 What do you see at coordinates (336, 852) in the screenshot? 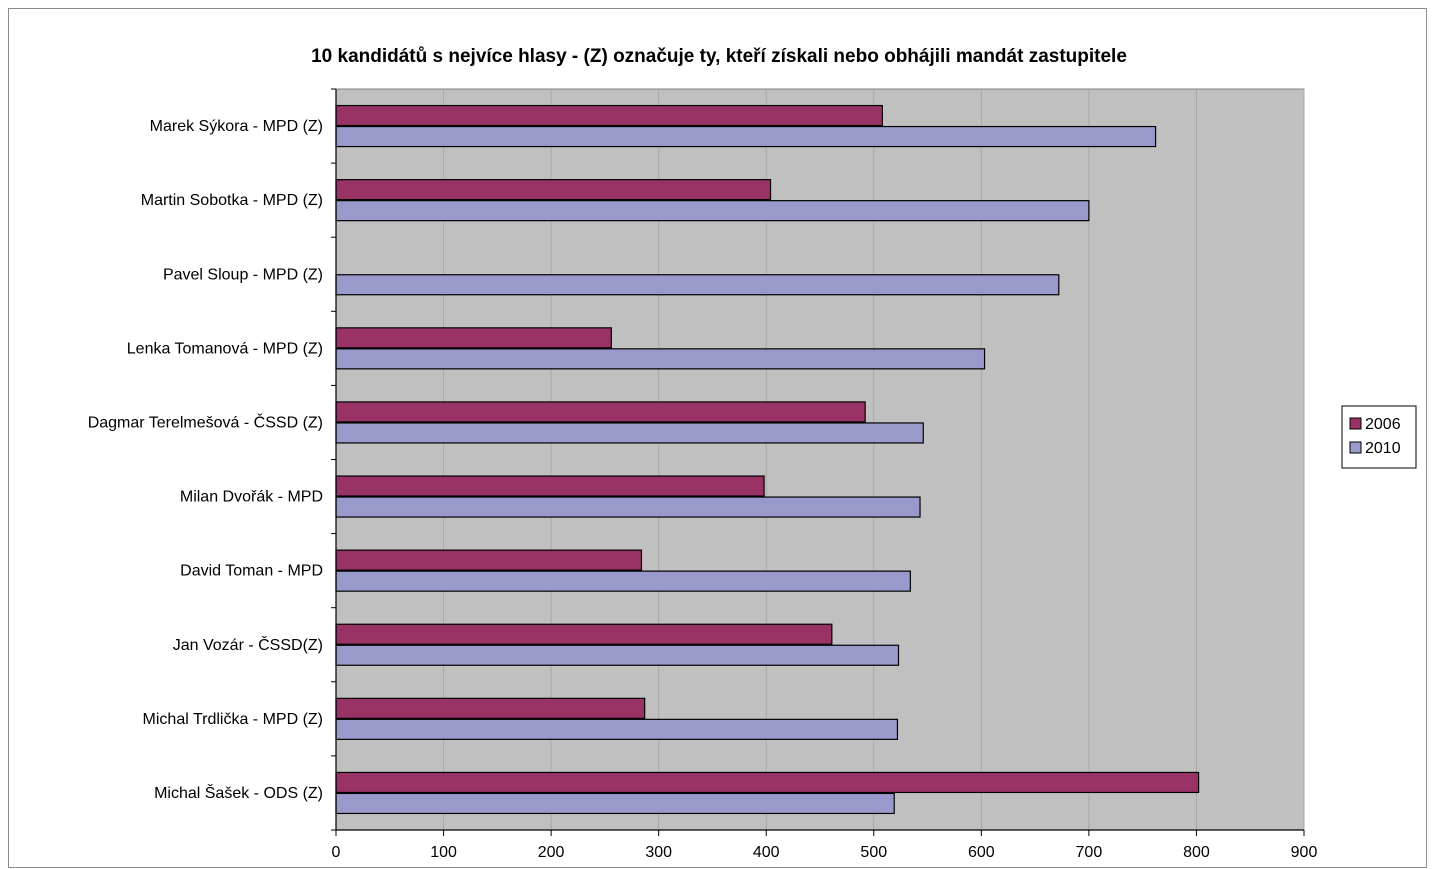
I see `x-tick-label: 0` at bounding box center [336, 852].